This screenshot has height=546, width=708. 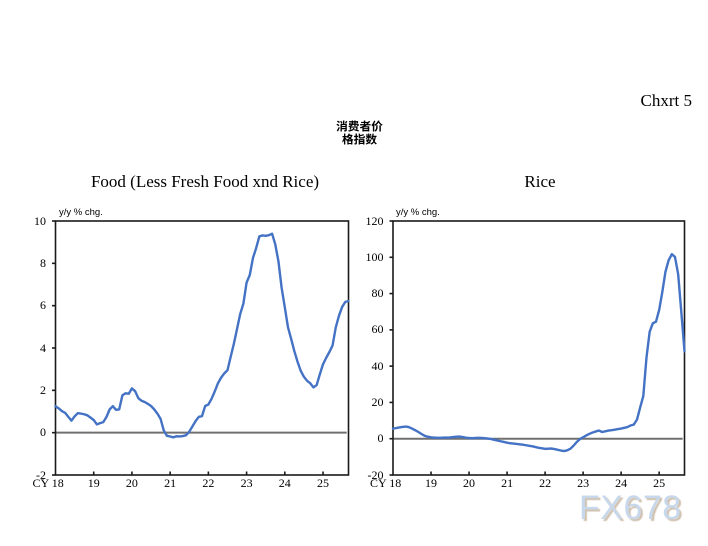 What do you see at coordinates (43, 262) in the screenshot?
I see `y-tick-label-food: 8` at bounding box center [43, 262].